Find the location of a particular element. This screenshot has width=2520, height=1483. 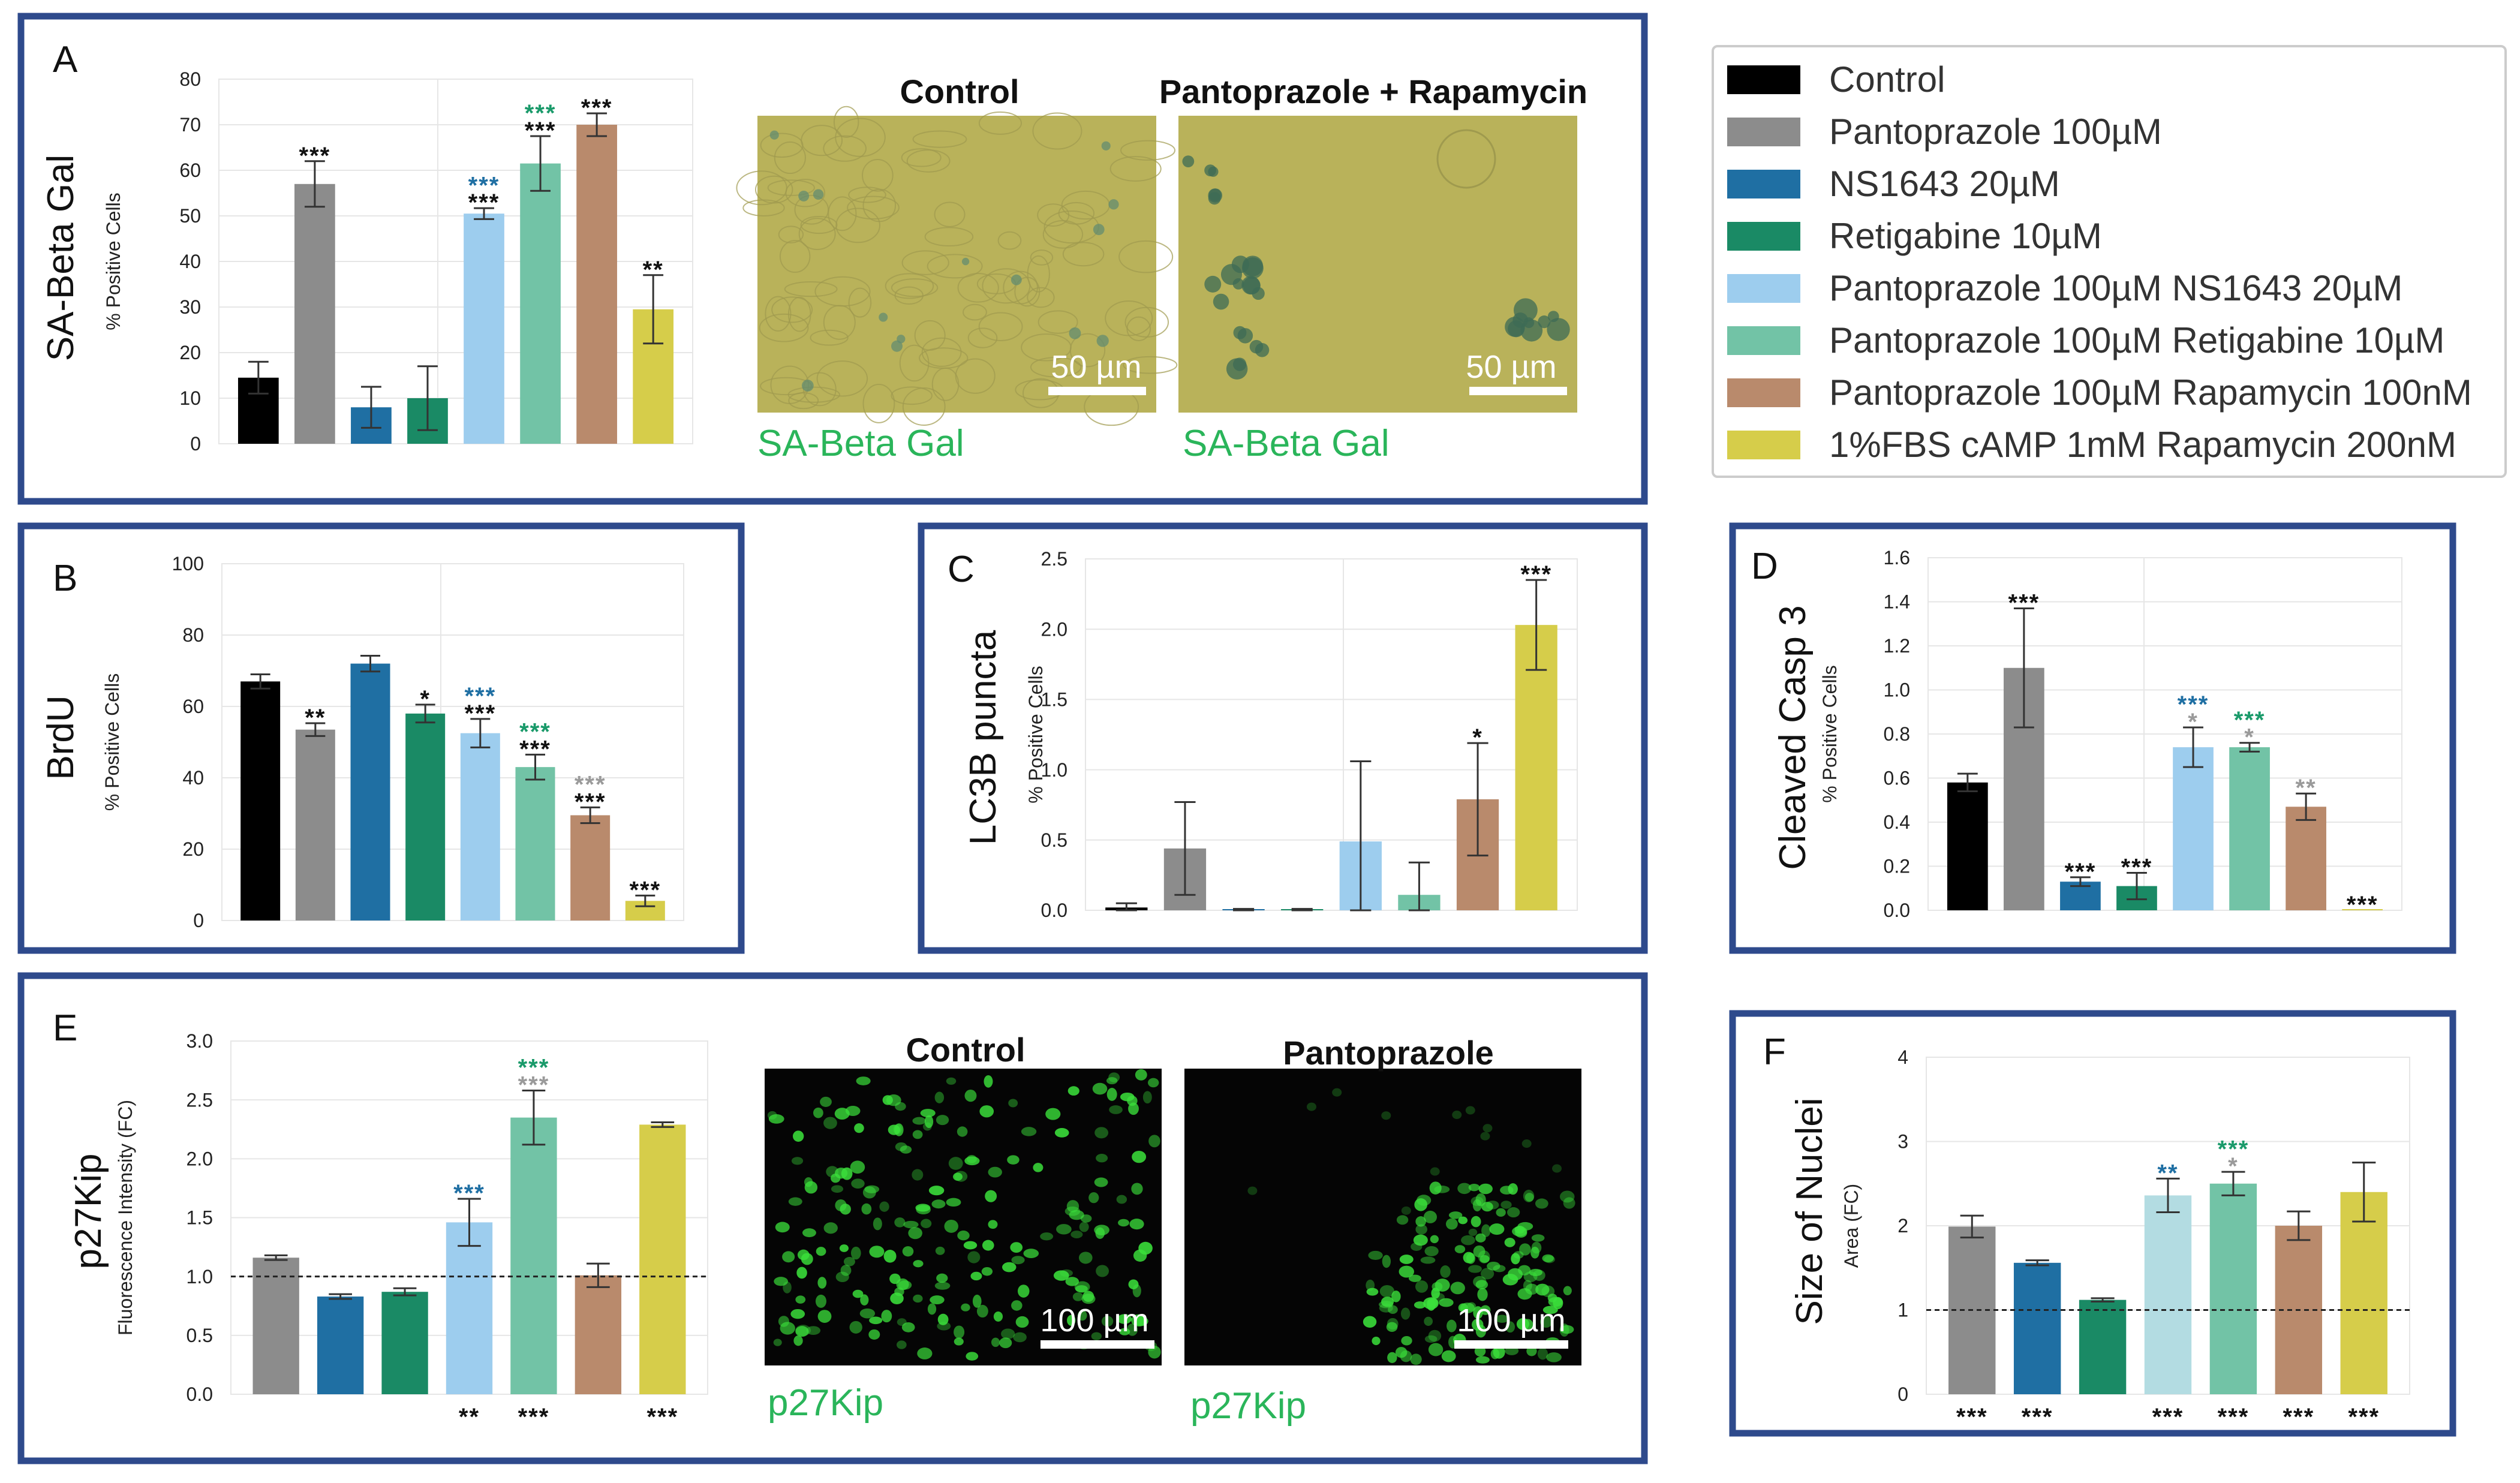

micrograph-e-treated-title: Pantoprazole is located at coordinates (1389, 1053).